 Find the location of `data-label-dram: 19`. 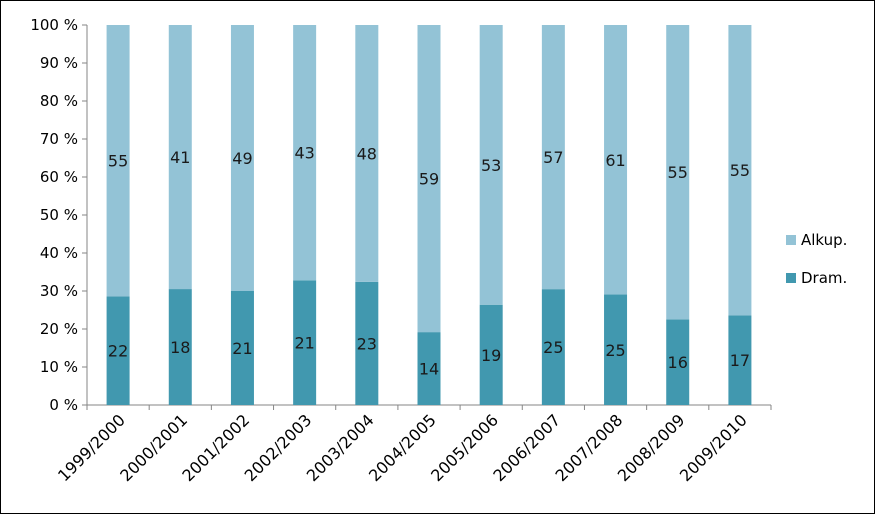

data-label-dram: 19 is located at coordinates (491, 355).